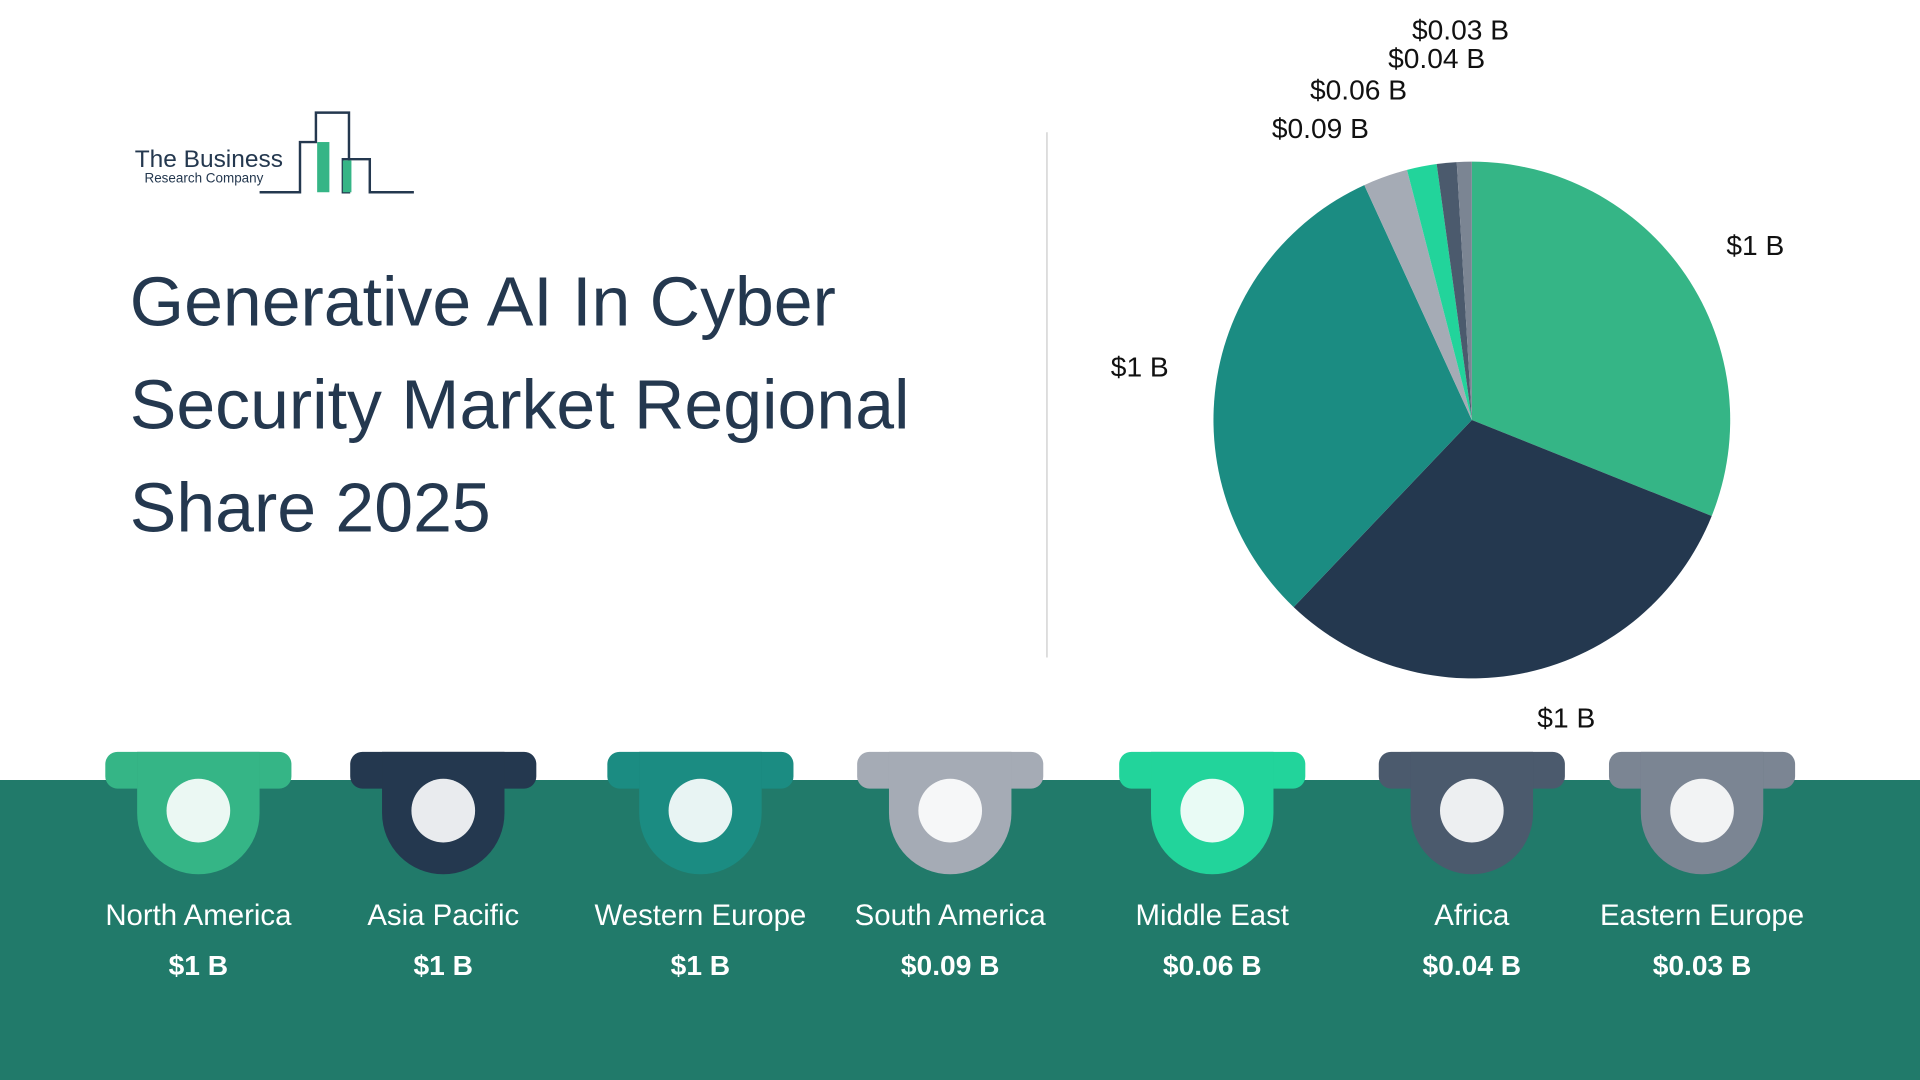 The height and width of the screenshot is (1080, 1920). I want to click on logo-name: The Business, so click(209, 159).